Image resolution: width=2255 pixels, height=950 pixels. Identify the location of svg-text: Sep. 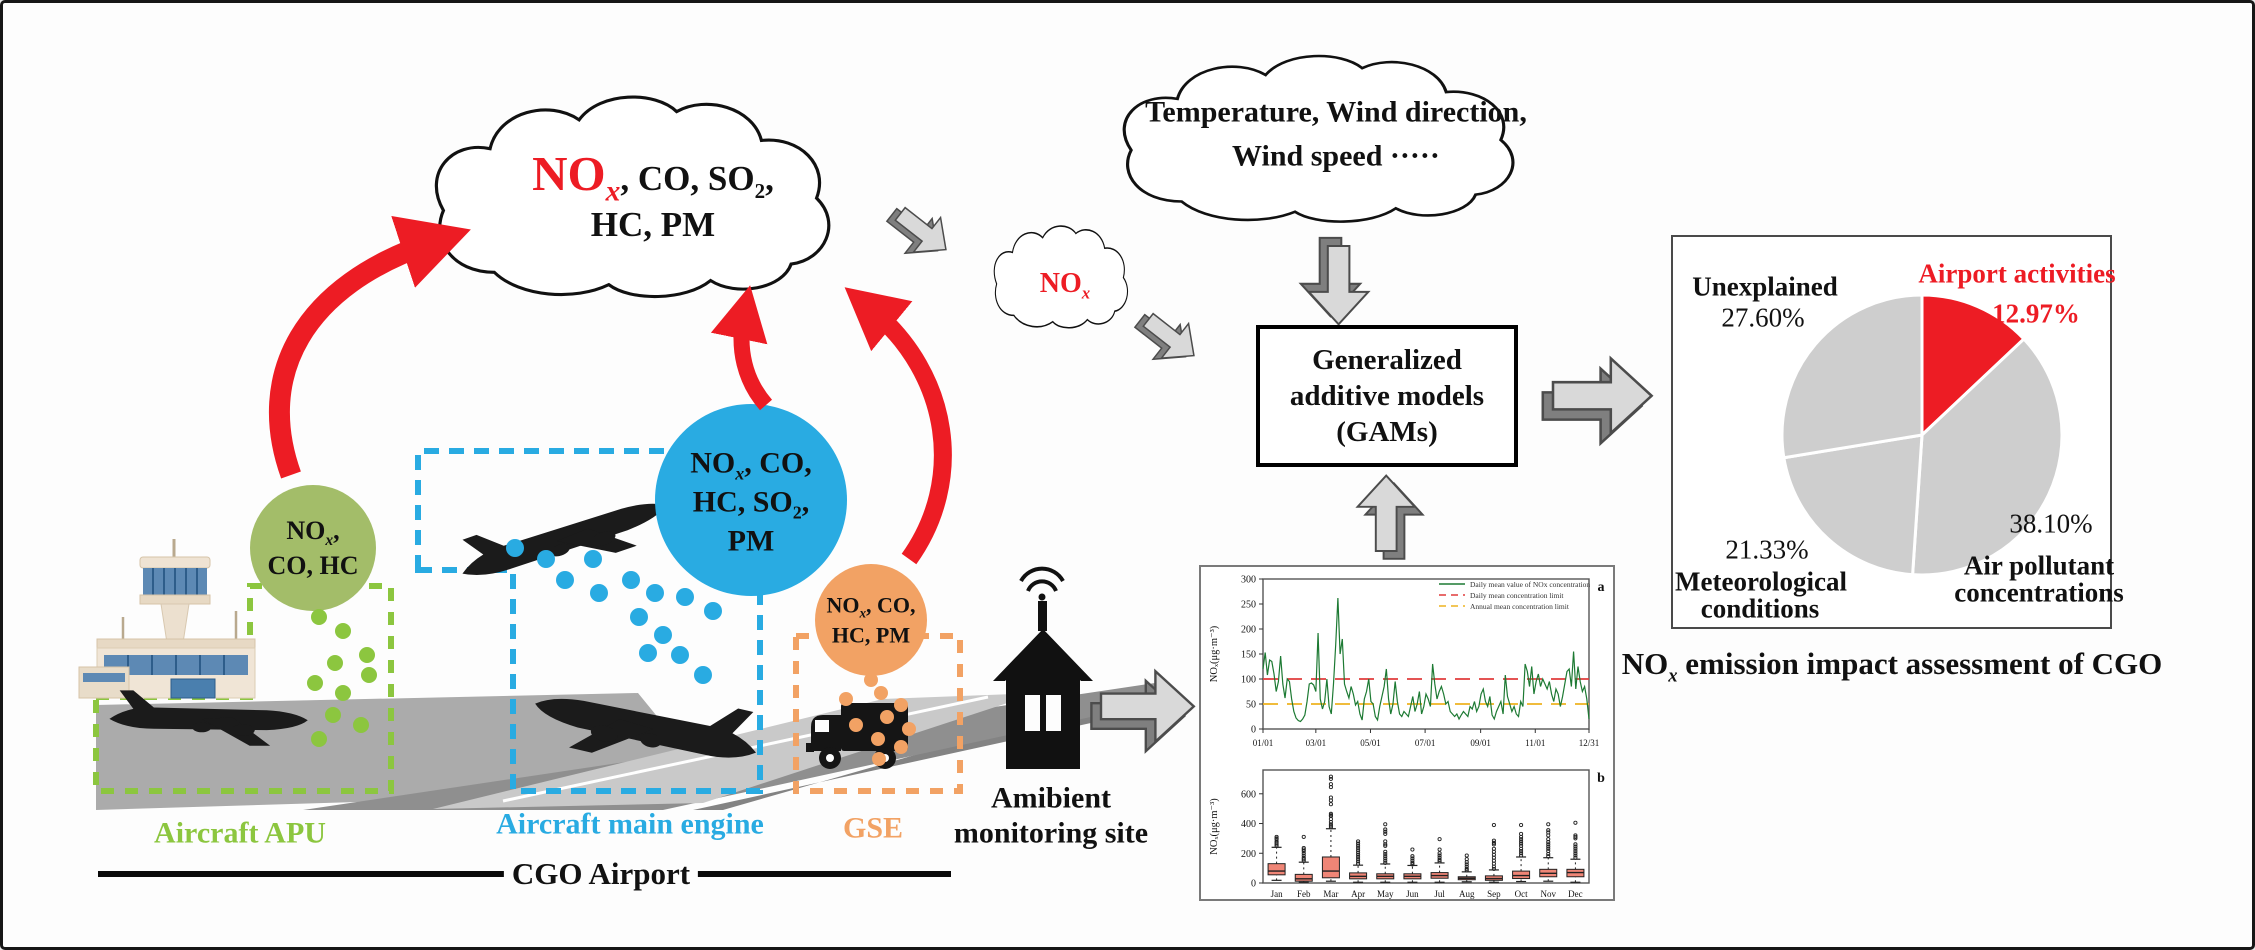
(1494, 894).